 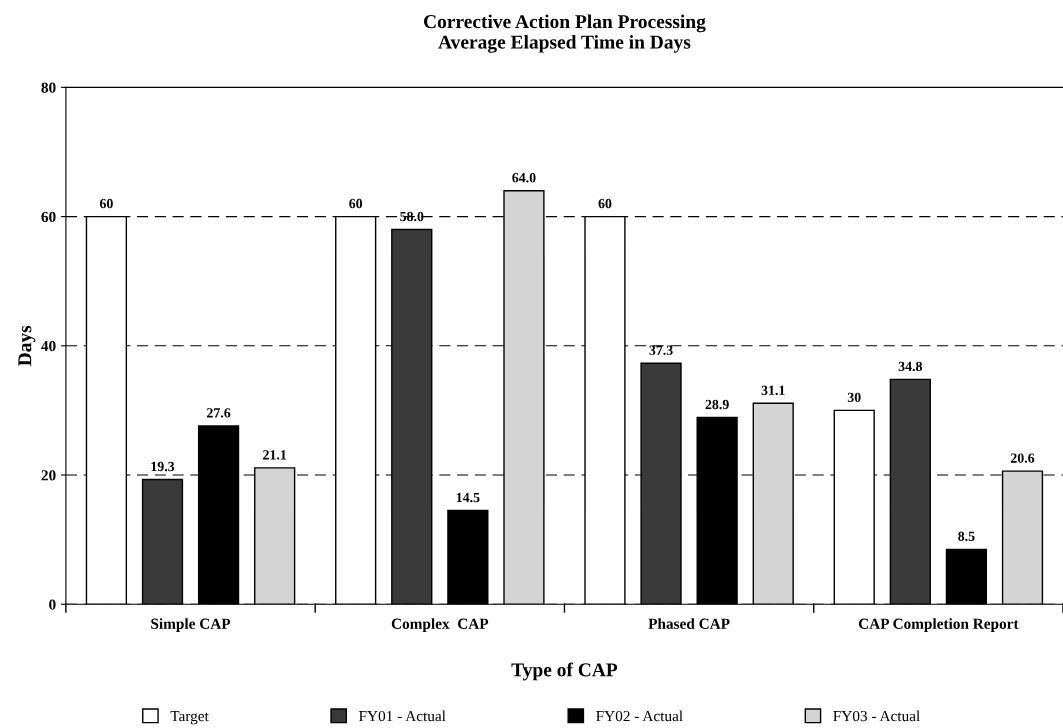 I want to click on data-label: 34.8, so click(x=910, y=366).